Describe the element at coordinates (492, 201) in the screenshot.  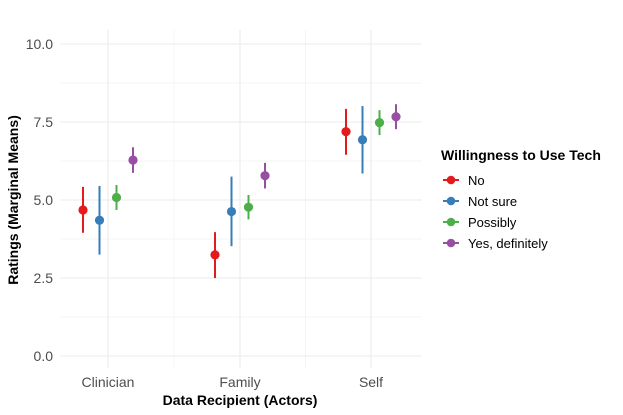
I see `legend-label: Not sure` at that location.